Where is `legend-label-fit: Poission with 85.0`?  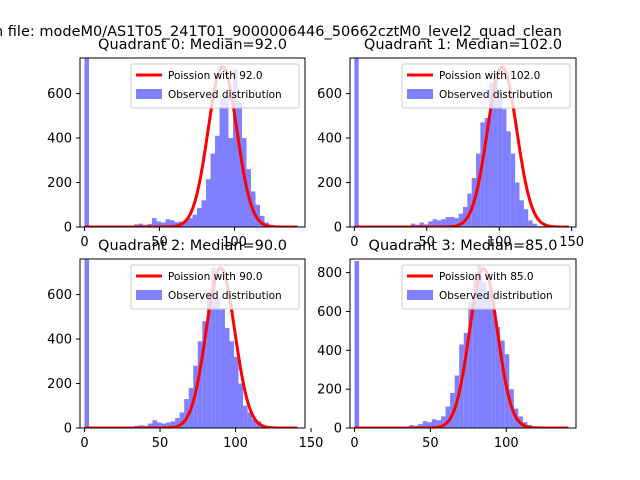 legend-label-fit: Poission with 85.0 is located at coordinates (486, 277).